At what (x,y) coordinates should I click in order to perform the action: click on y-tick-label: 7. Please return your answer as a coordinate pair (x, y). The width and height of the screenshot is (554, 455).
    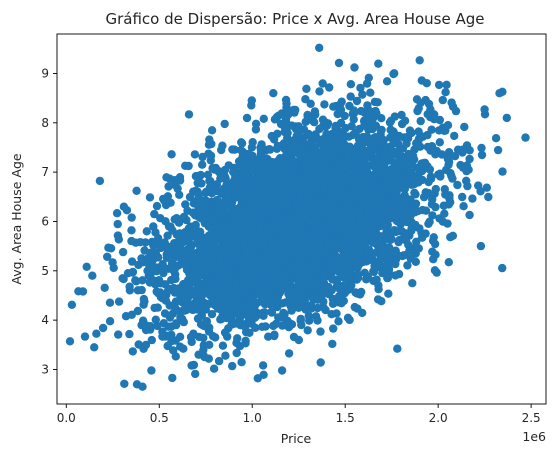
    Looking at the image, I should click on (45, 172).